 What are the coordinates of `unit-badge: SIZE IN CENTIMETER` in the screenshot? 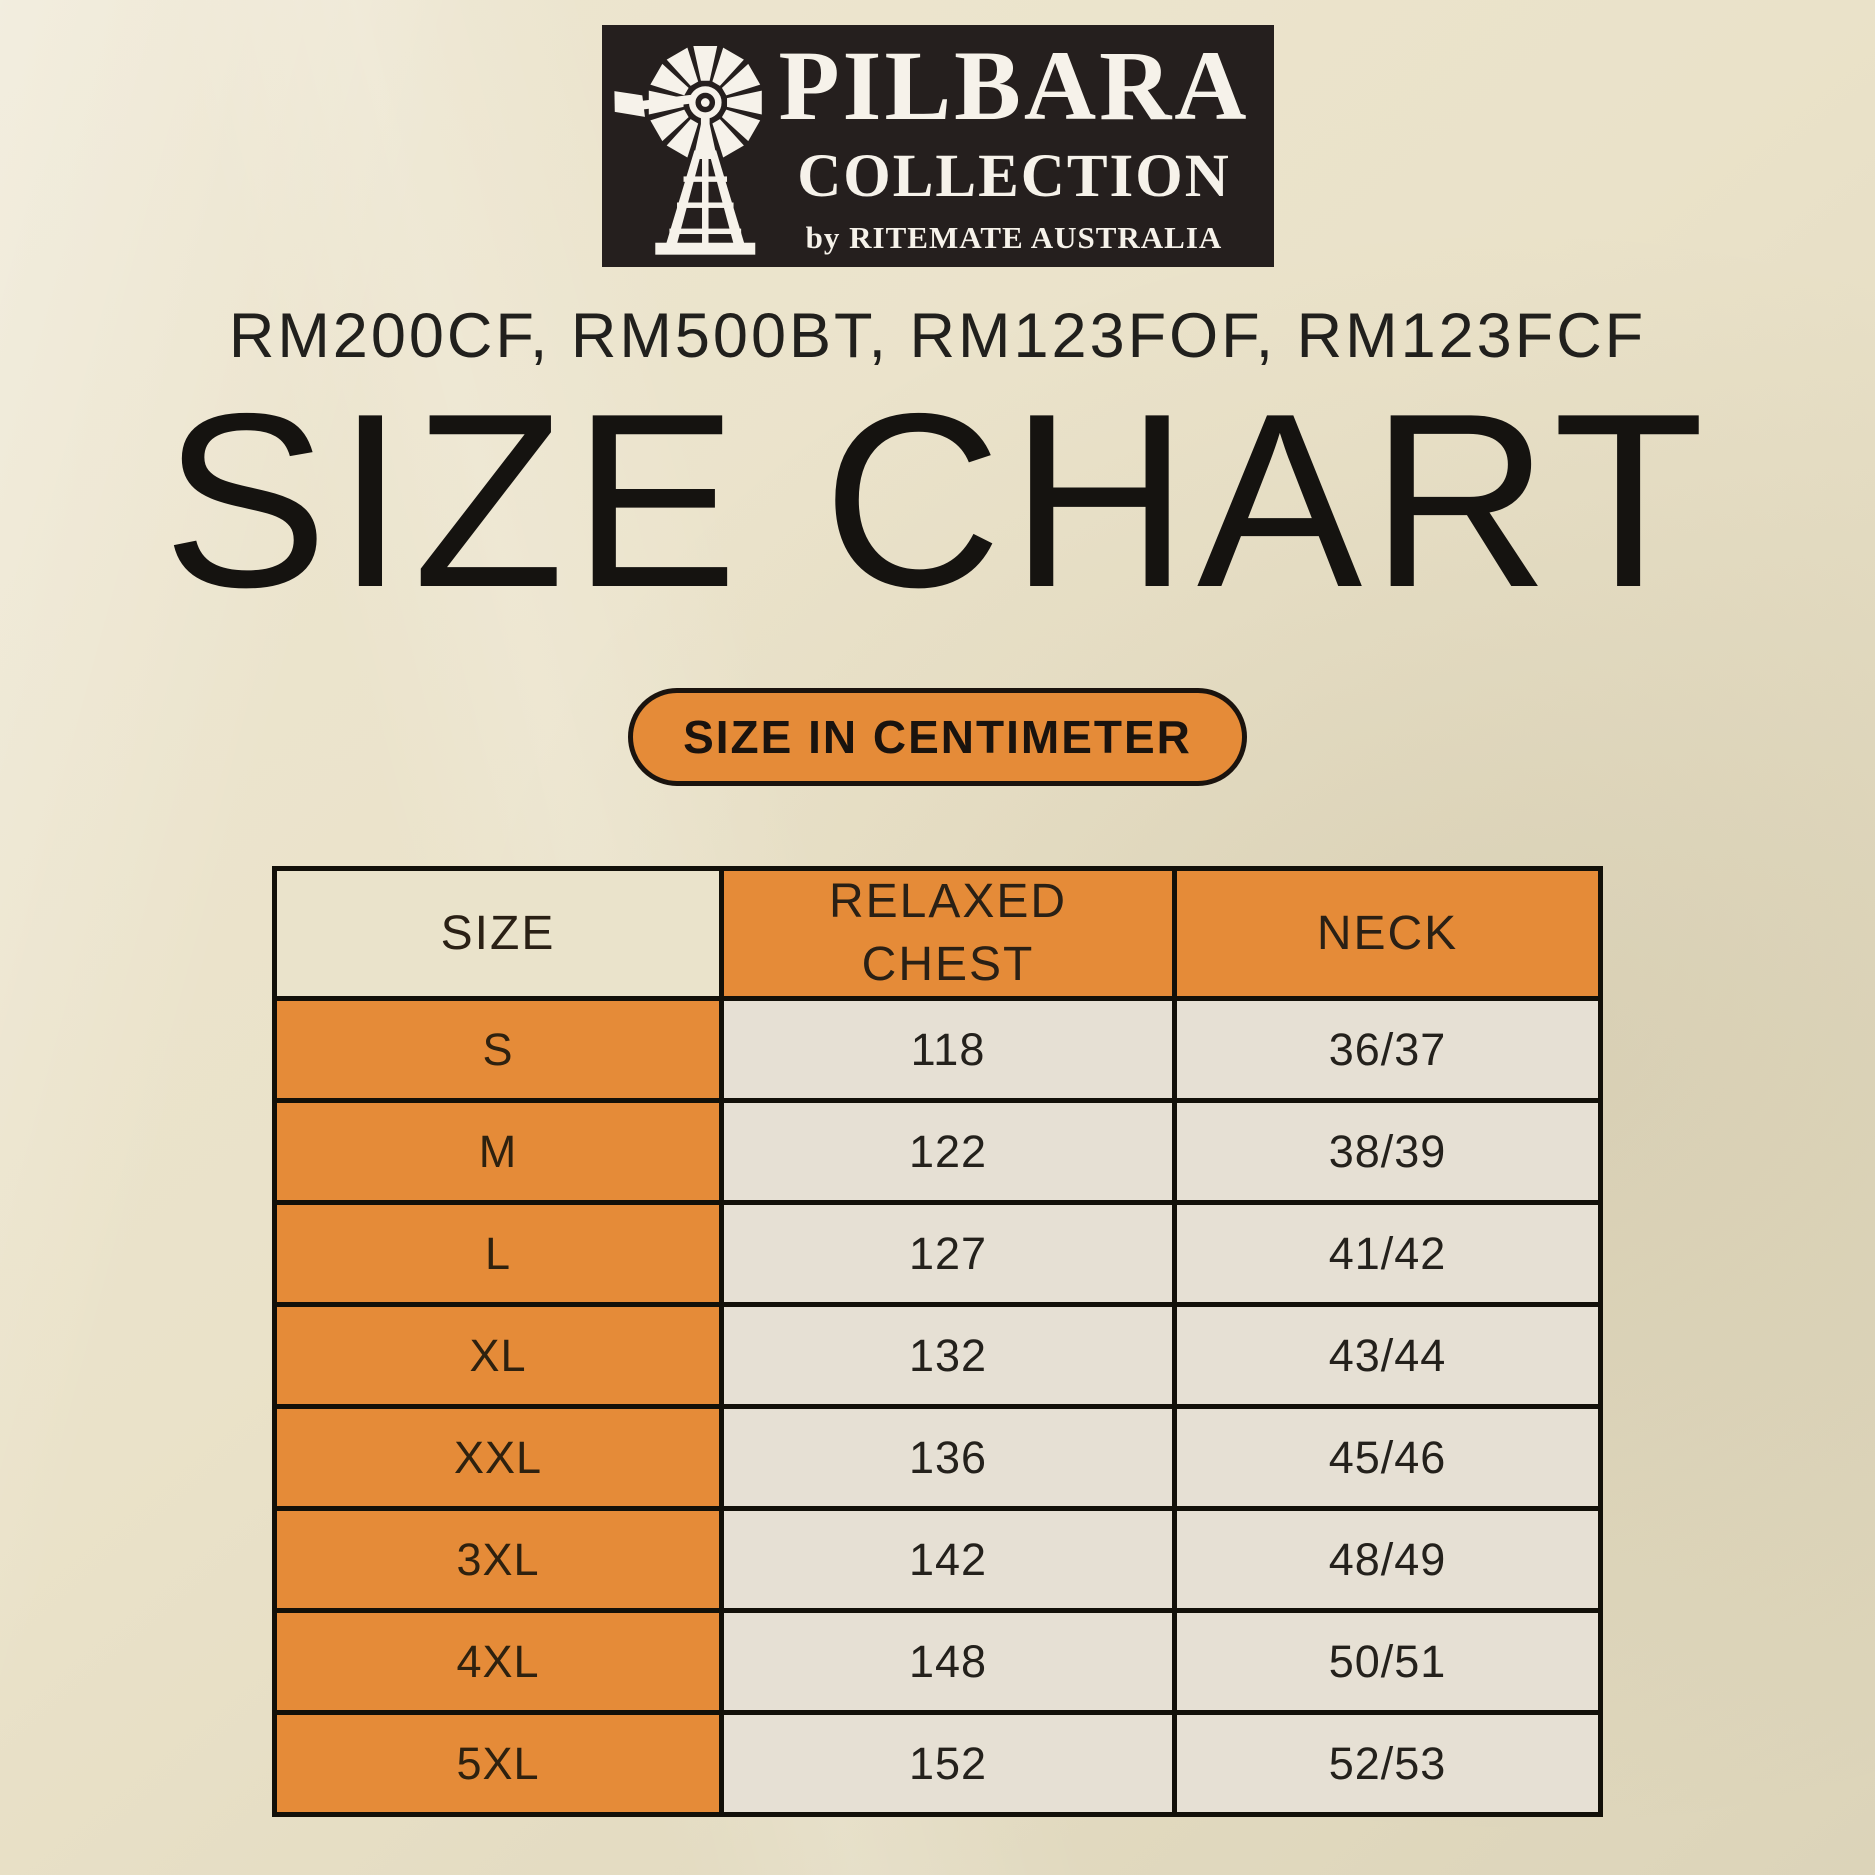 It's located at (937, 737).